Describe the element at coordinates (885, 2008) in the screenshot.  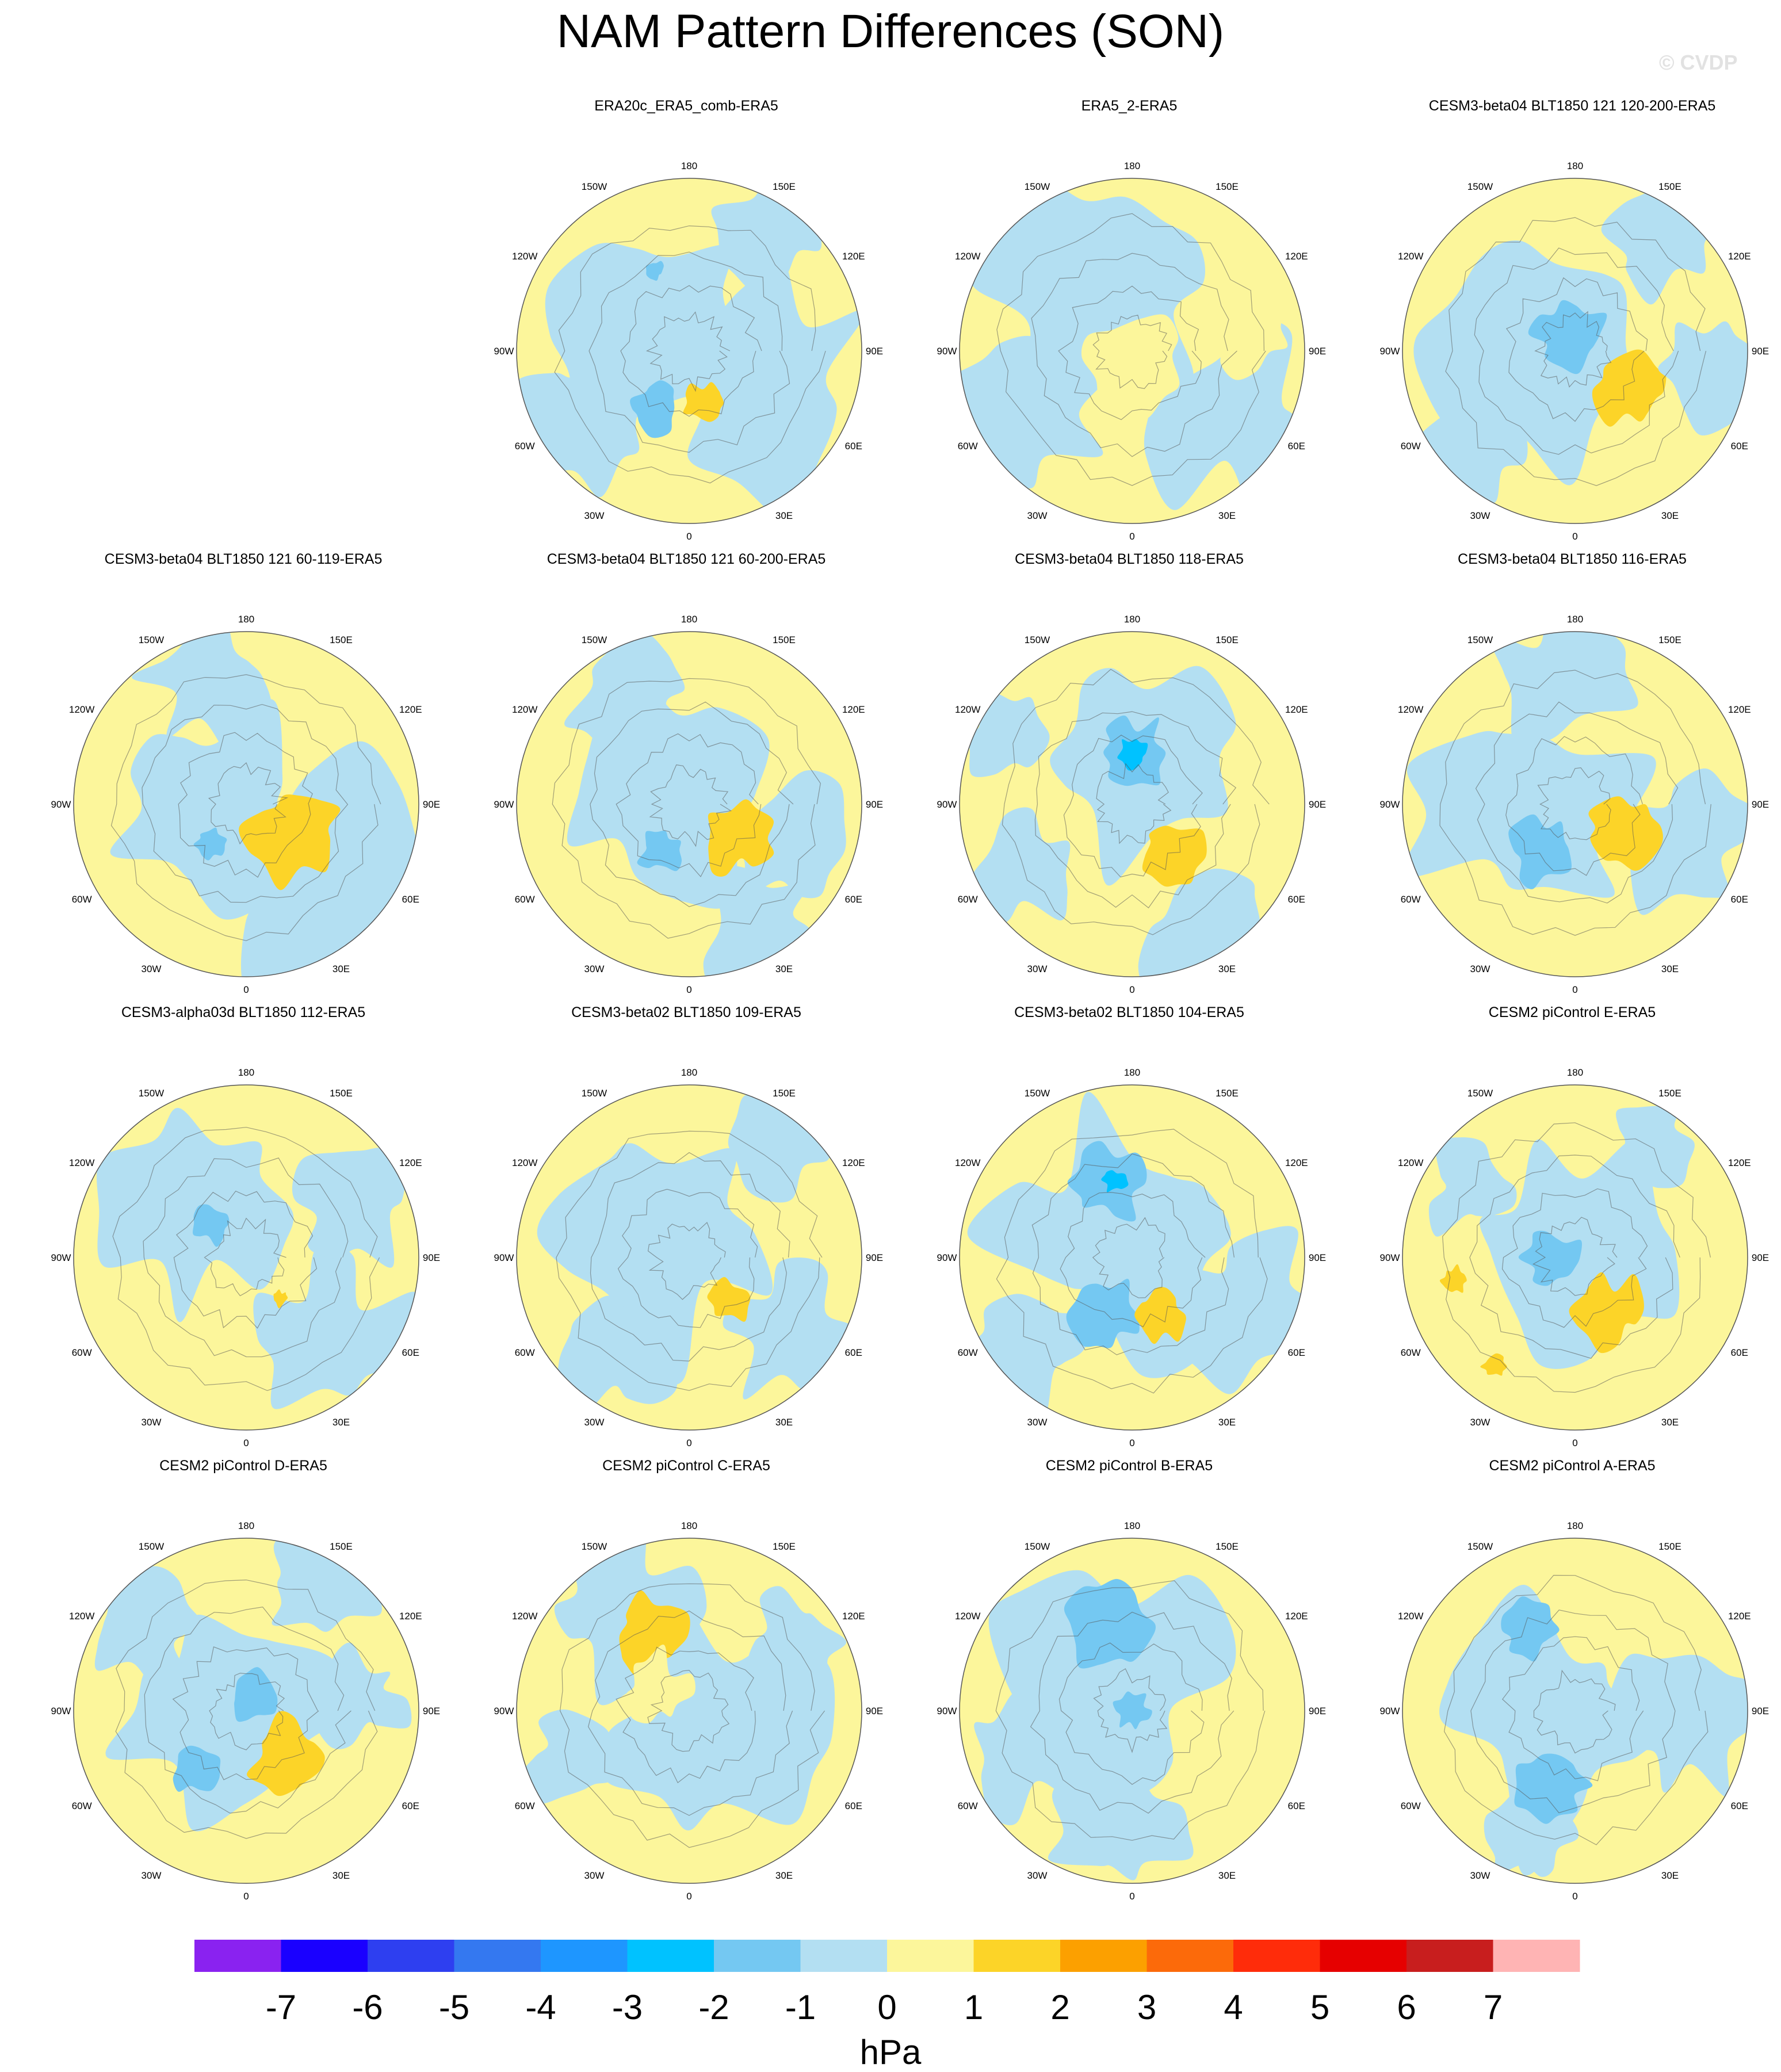
I see `colorbar-ticks: -7 -6 -5 -4 -3 -2 -1 0 1 2 3 4 5 6 7` at that location.